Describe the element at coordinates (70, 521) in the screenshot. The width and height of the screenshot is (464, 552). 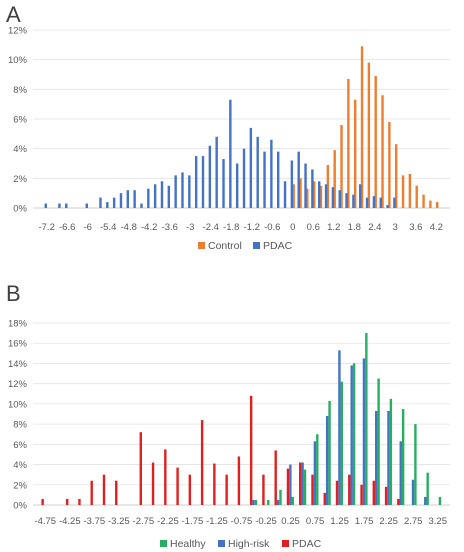
I see `chart2-x-tick-label: -4.25` at that location.